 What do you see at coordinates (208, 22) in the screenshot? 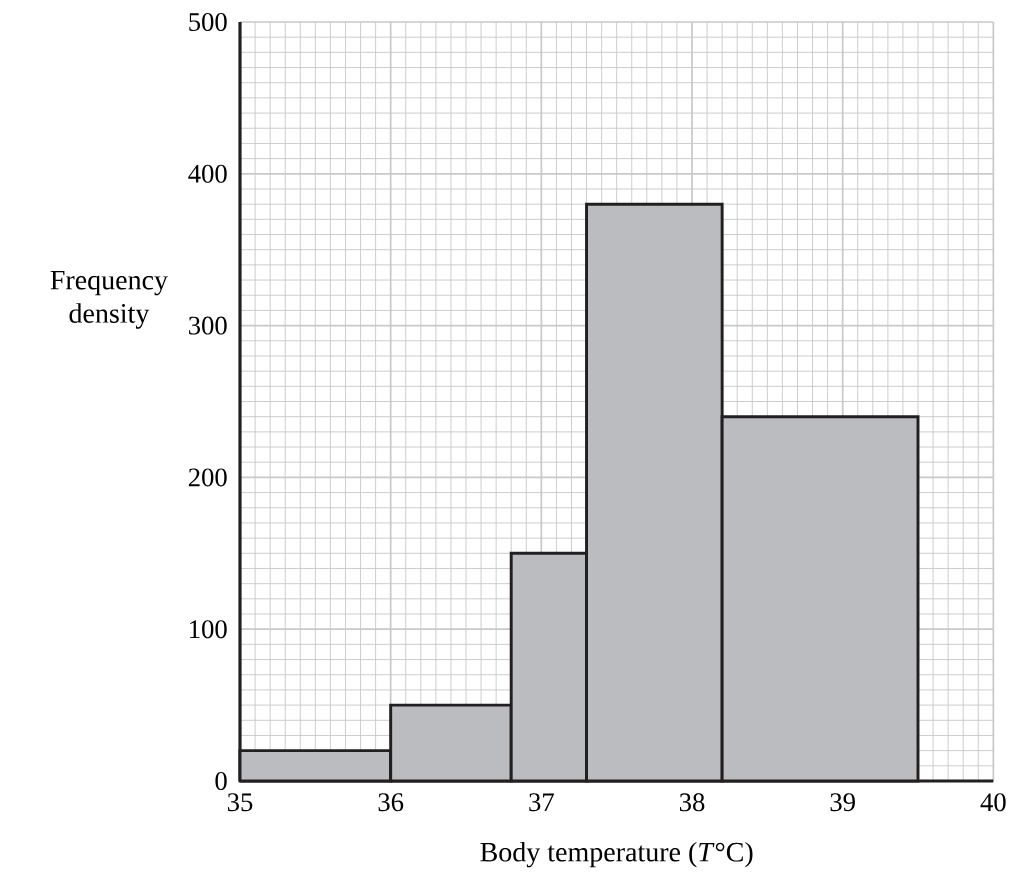
I see `y-tick-label: 500` at bounding box center [208, 22].